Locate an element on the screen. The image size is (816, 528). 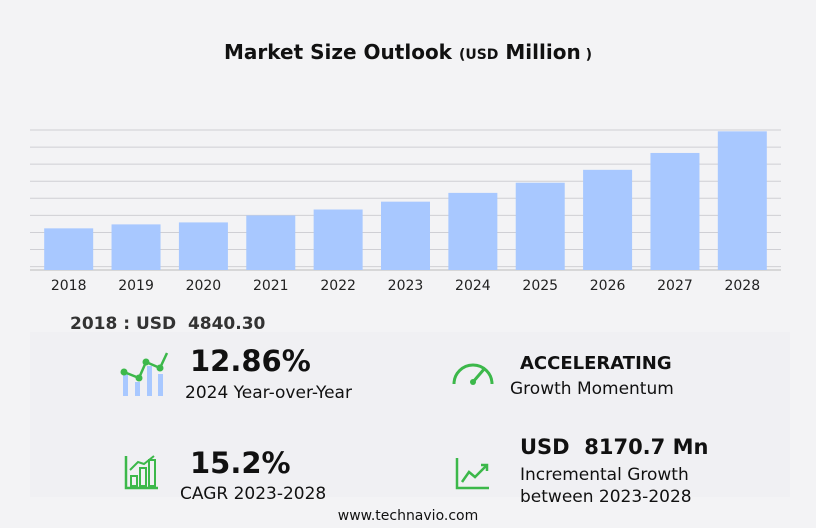
title-paren: ( is located at coordinates (462, 55).